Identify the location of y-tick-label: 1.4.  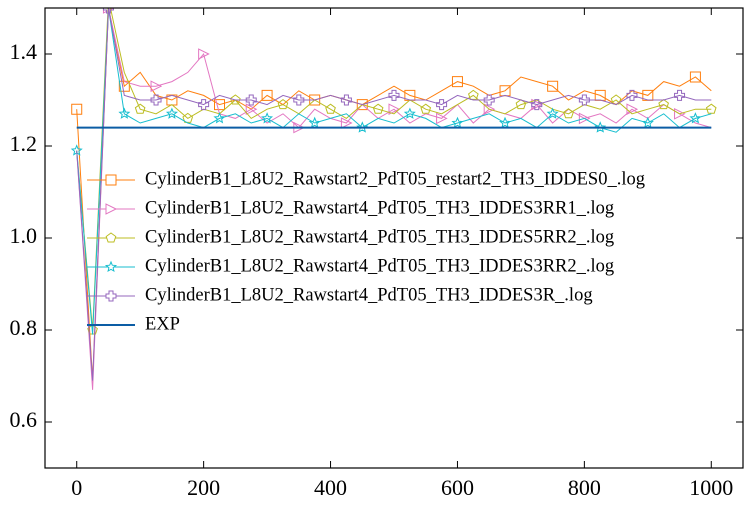
(24, 51).